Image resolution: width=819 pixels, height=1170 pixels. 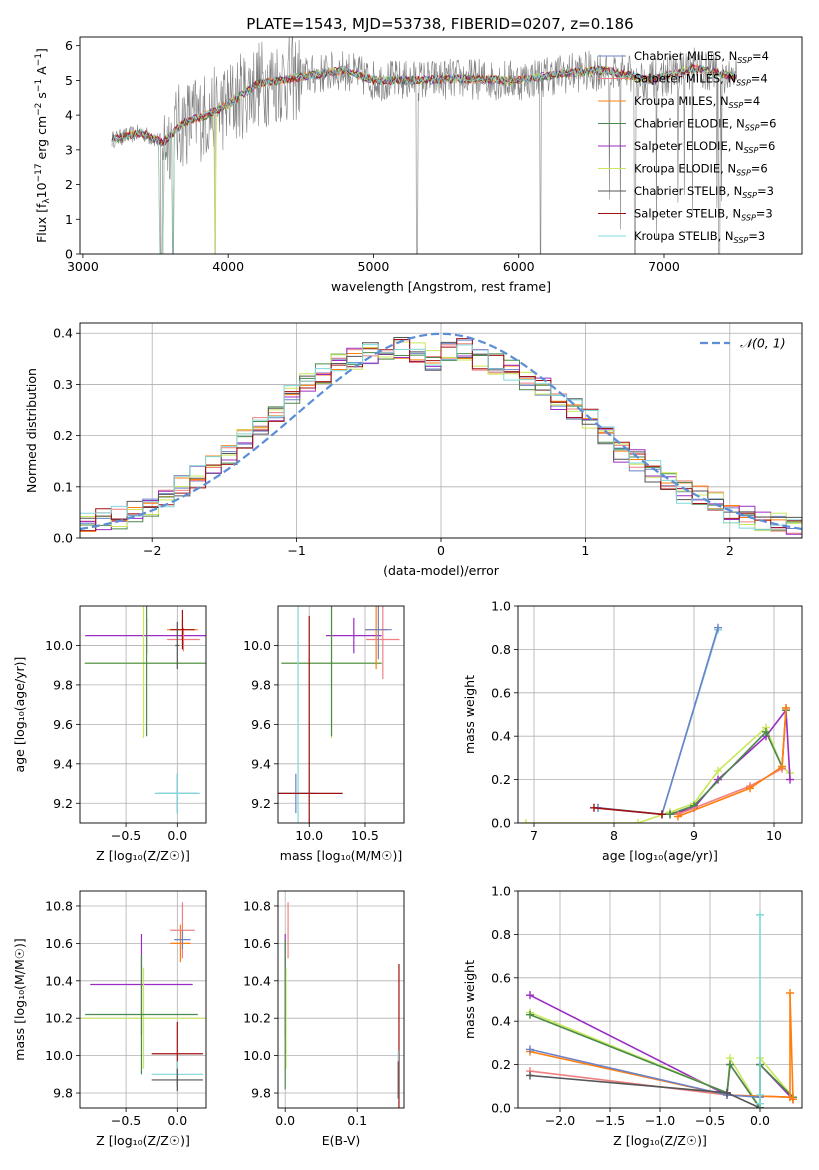 What do you see at coordinates (614, 835) in the screenshot?
I see `x-tick-label: 8` at bounding box center [614, 835].